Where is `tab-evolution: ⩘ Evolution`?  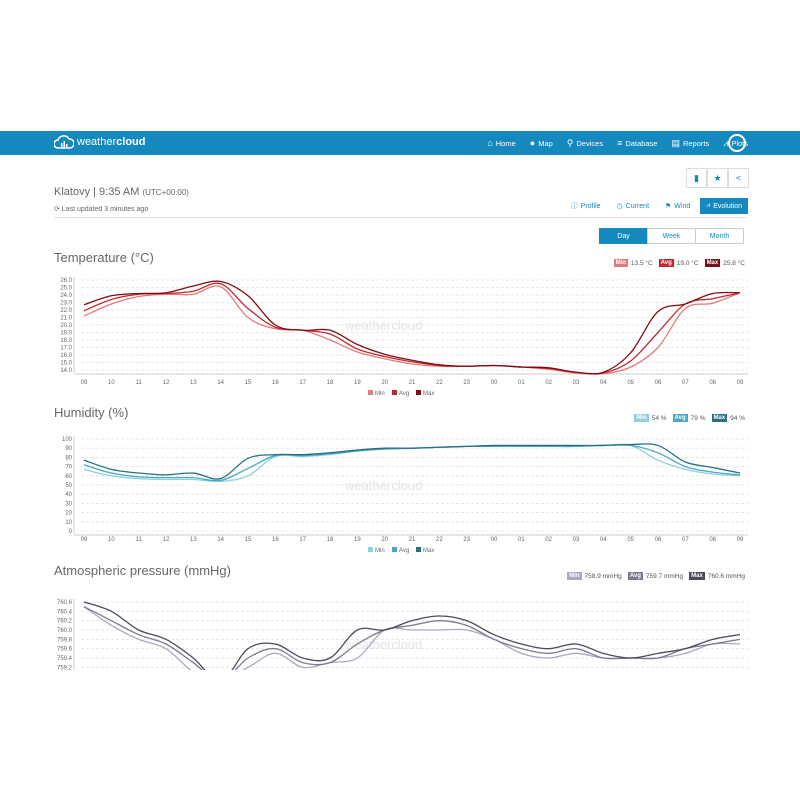 tab-evolution: ⩘ Evolution is located at coordinates (724, 206).